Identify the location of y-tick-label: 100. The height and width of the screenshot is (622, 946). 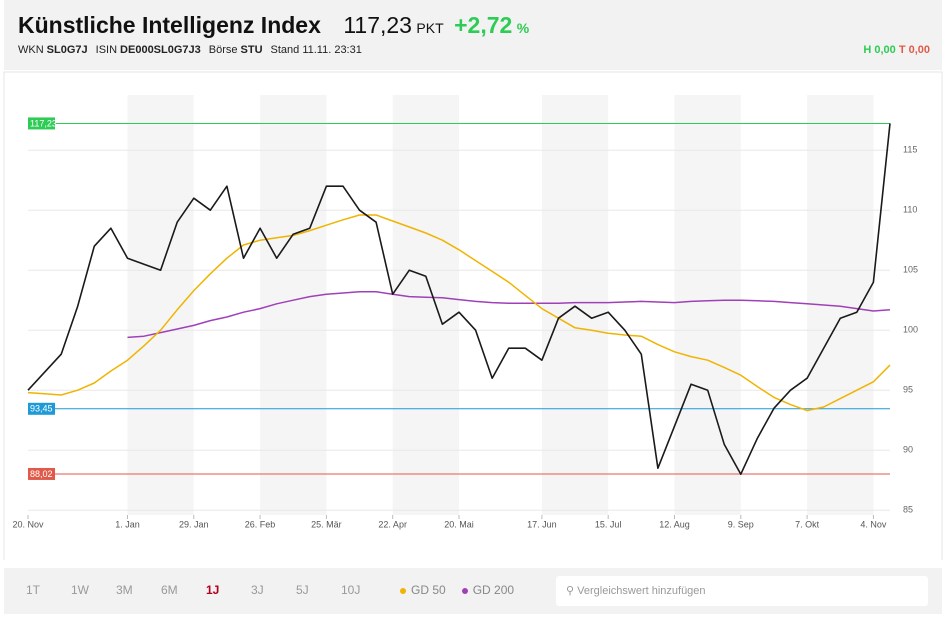
(910, 330).